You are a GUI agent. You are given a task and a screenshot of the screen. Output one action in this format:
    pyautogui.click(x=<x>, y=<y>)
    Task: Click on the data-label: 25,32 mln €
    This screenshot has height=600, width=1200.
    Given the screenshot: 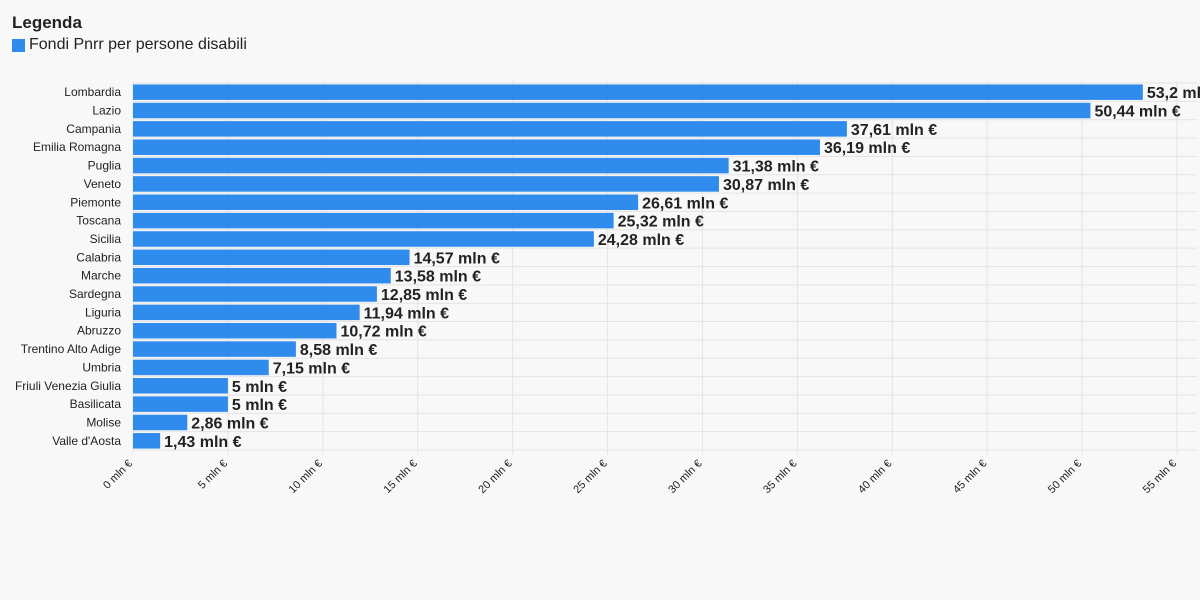 What is the action you would take?
    pyautogui.click(x=661, y=222)
    